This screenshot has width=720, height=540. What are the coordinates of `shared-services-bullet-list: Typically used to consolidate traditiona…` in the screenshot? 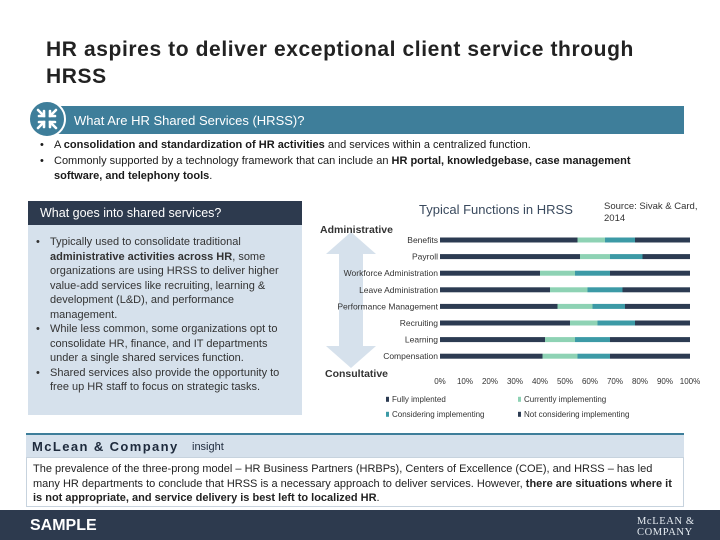 It's located at (165, 315).